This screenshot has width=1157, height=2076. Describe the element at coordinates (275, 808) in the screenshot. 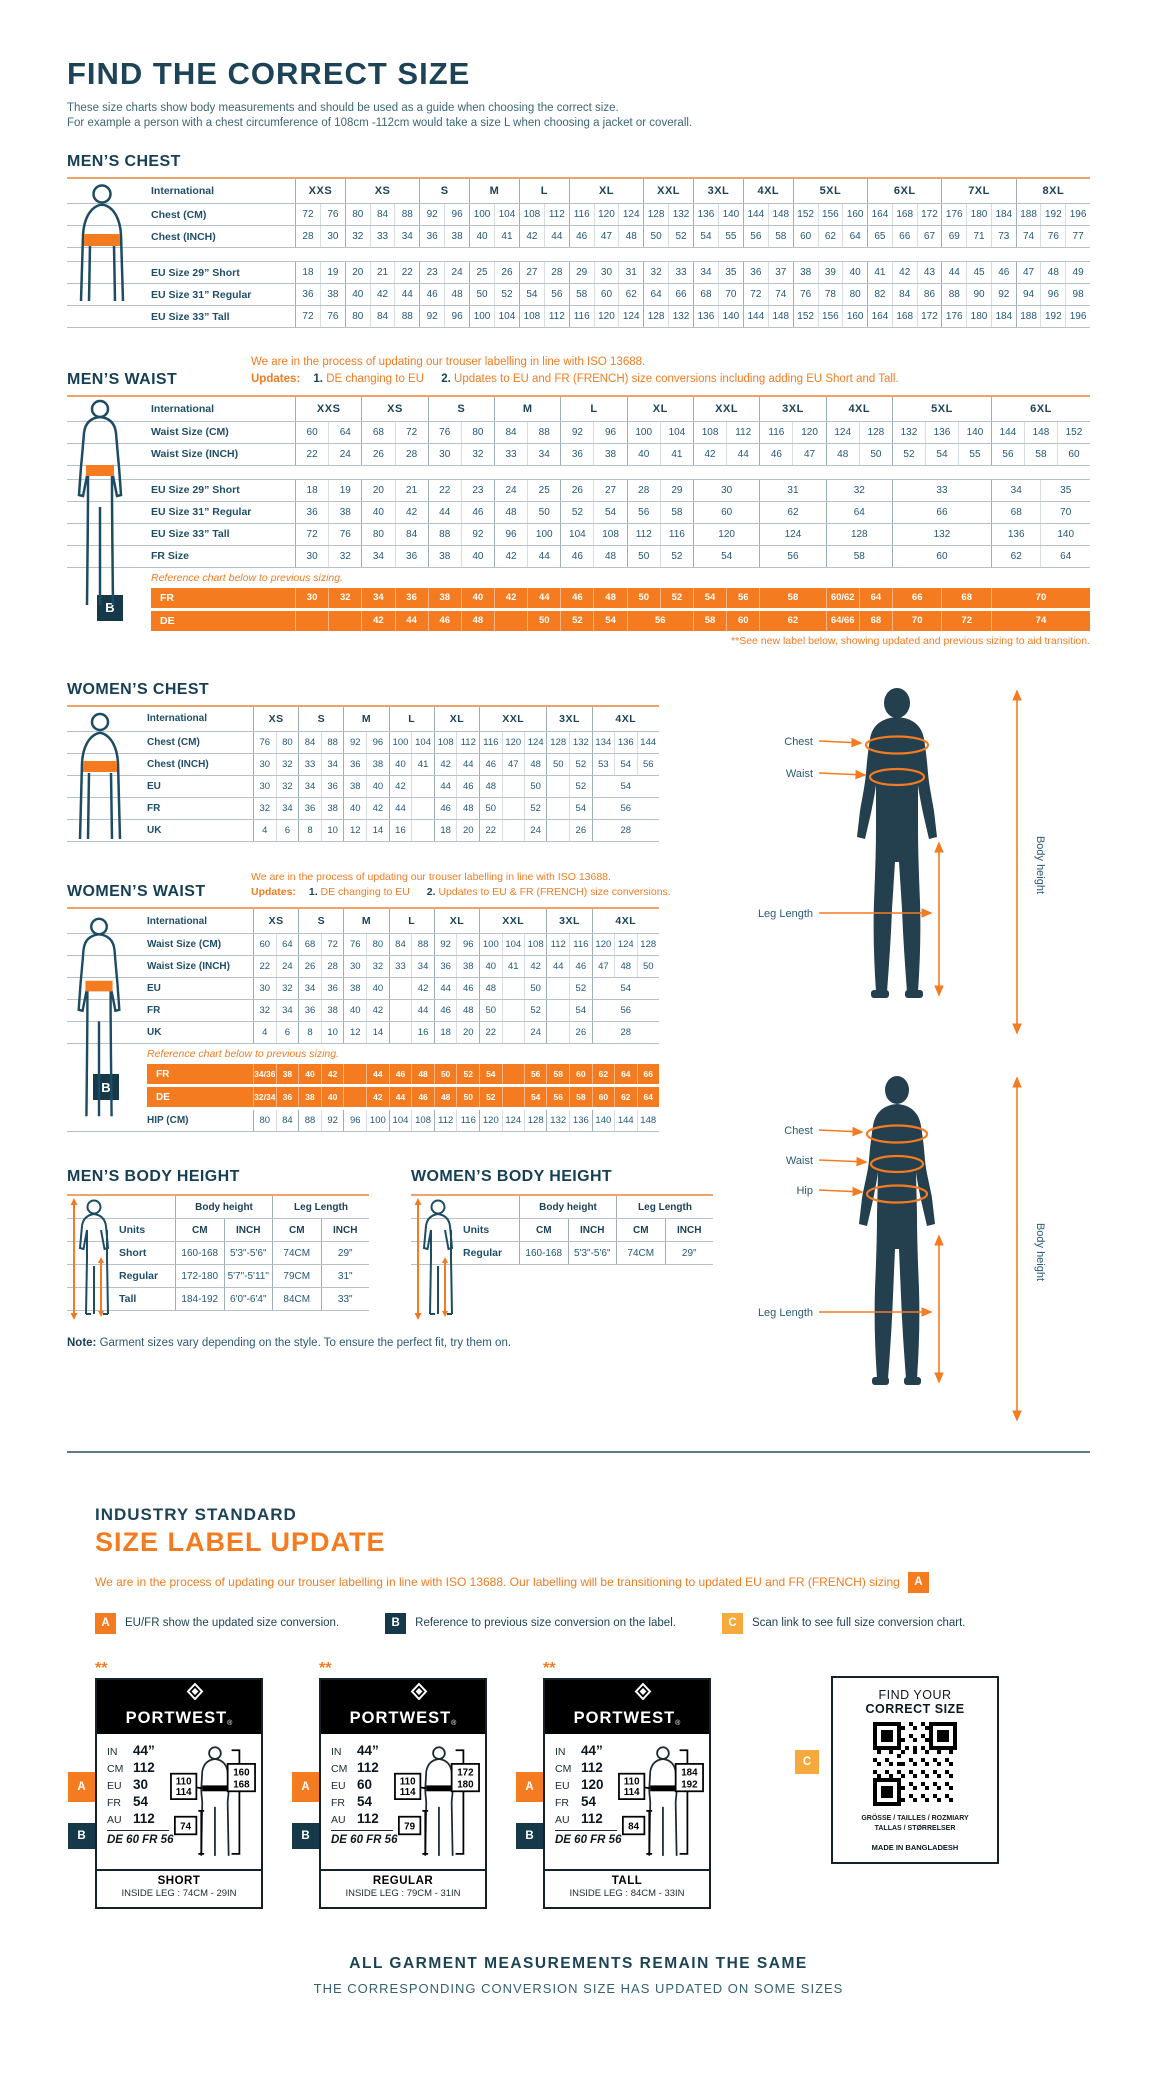

I see `size-group: 32 34` at that location.